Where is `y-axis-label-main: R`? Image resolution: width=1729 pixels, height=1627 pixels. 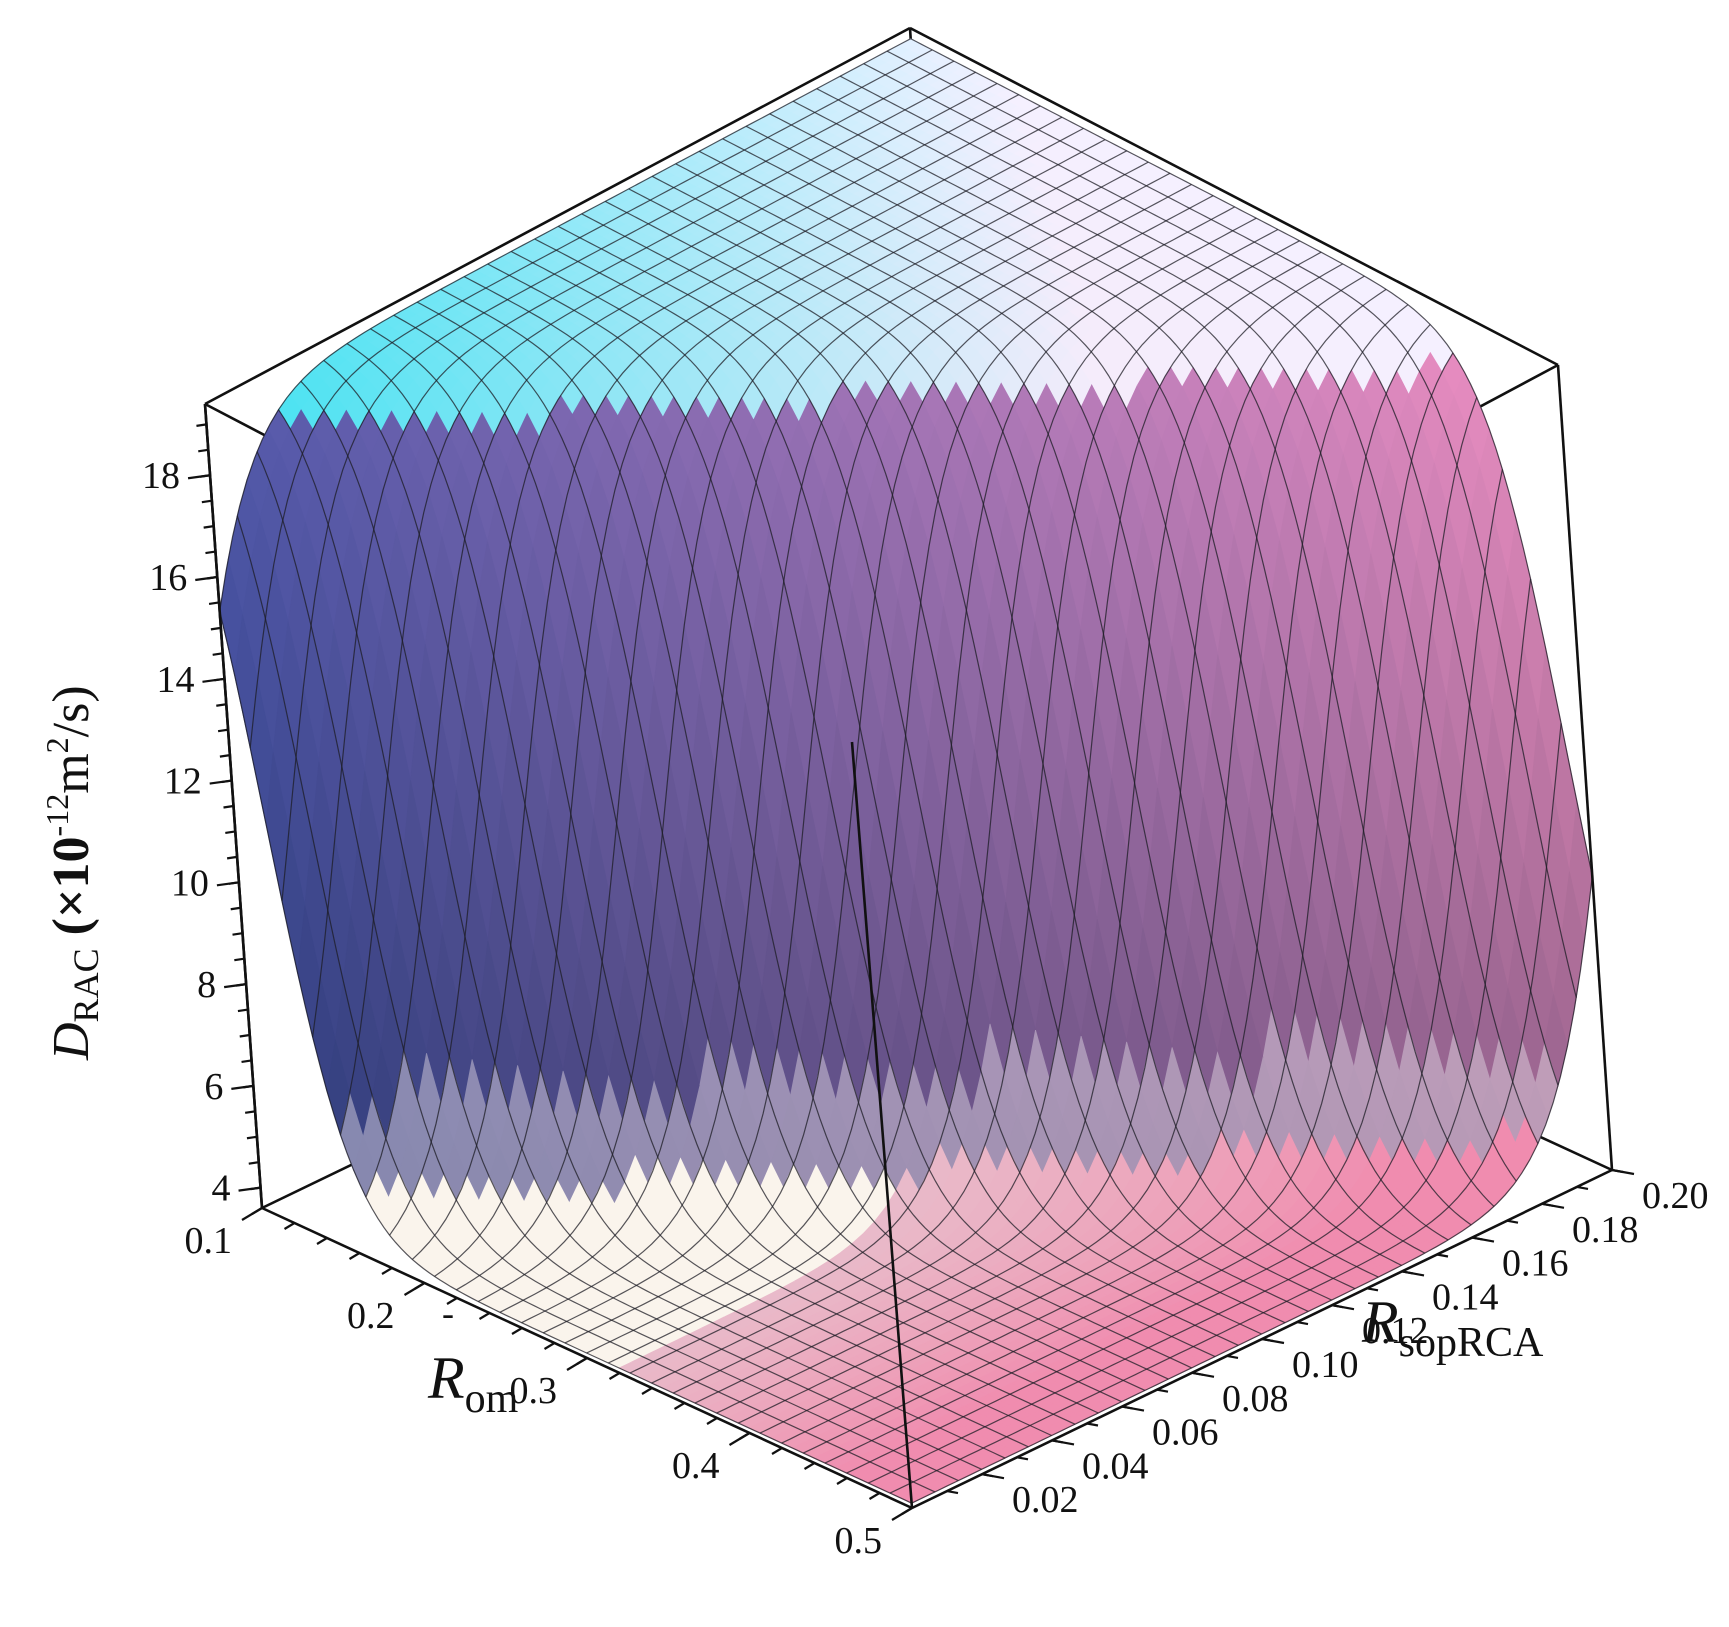 y-axis-label-main: R is located at coordinates (1380, 1322).